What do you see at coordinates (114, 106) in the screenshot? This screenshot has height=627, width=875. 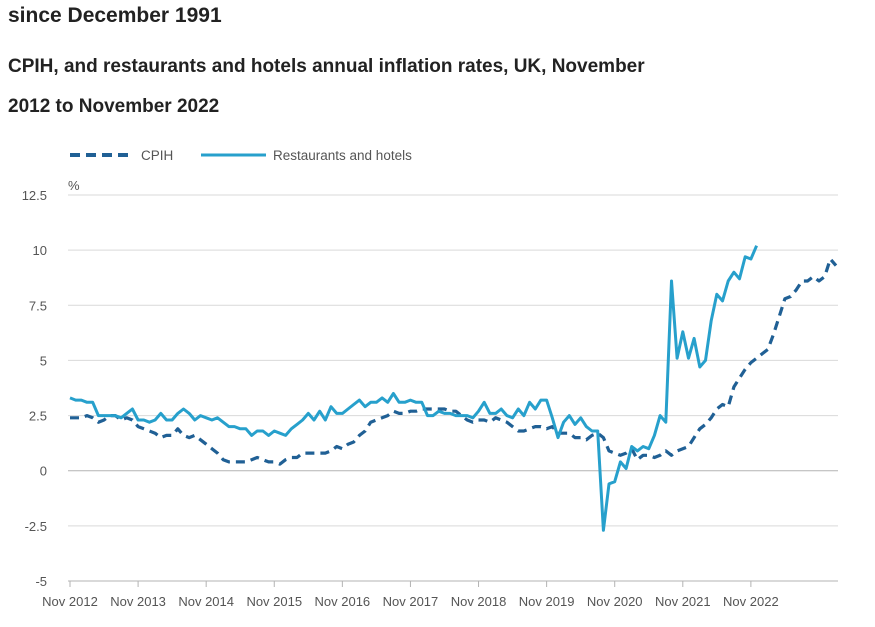 I see `chart-title-line-2: 2012 to November 2022` at bounding box center [114, 106].